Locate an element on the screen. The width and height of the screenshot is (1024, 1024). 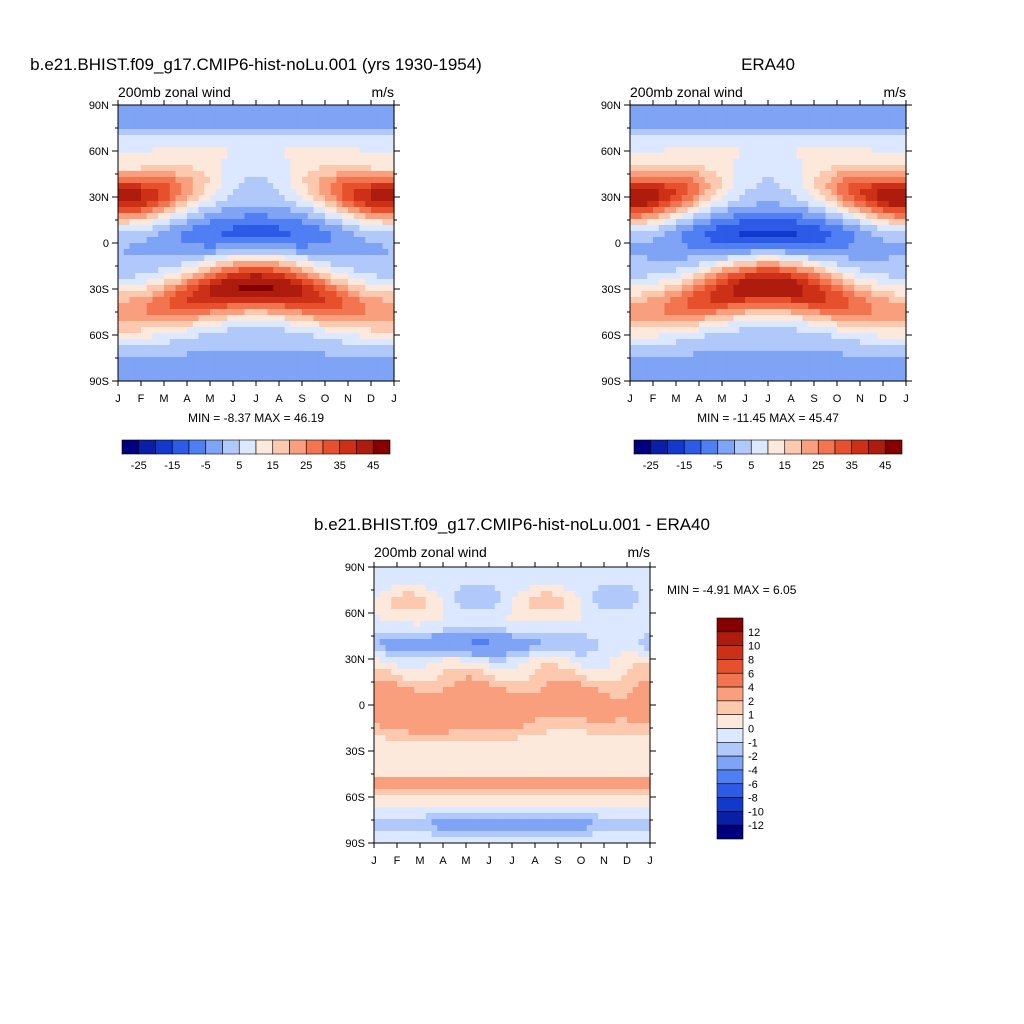
x-tick-label: J is located at coordinates (256, 399).